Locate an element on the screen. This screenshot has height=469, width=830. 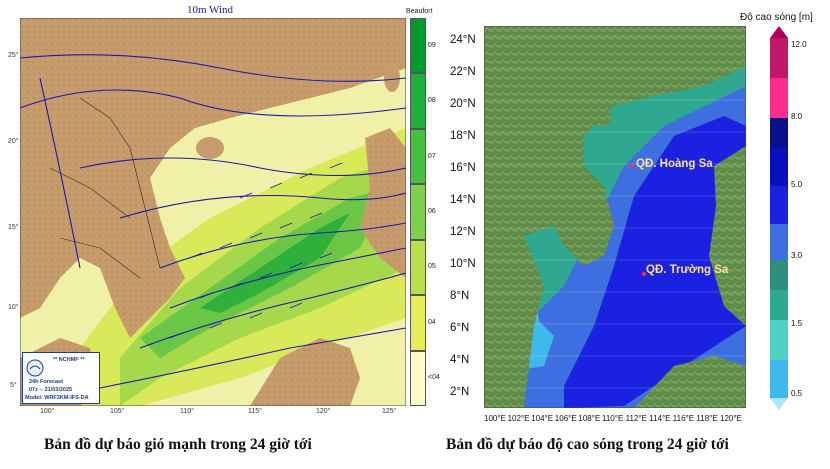
wind-barbs is located at coordinates (256, 250).